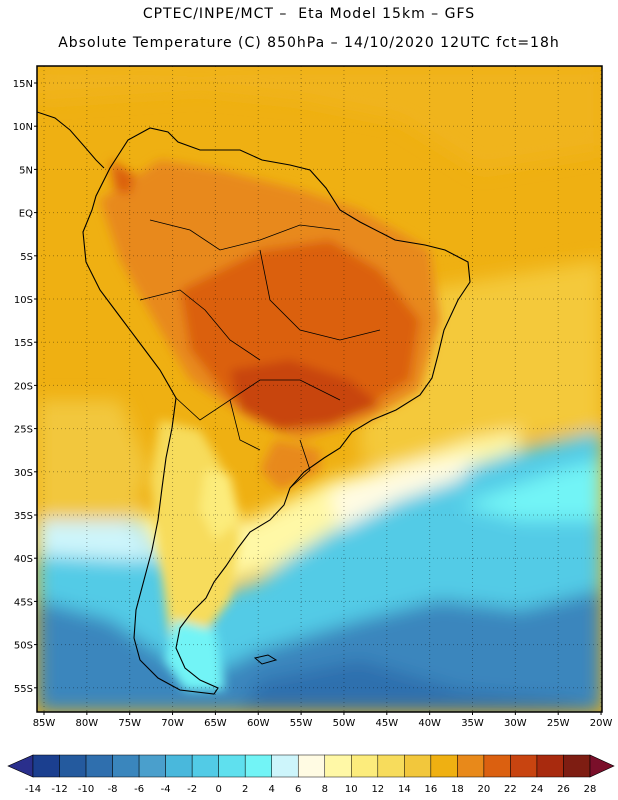  Describe the element at coordinates (23, 559) in the screenshot. I see `latitude-label: 40S` at that location.